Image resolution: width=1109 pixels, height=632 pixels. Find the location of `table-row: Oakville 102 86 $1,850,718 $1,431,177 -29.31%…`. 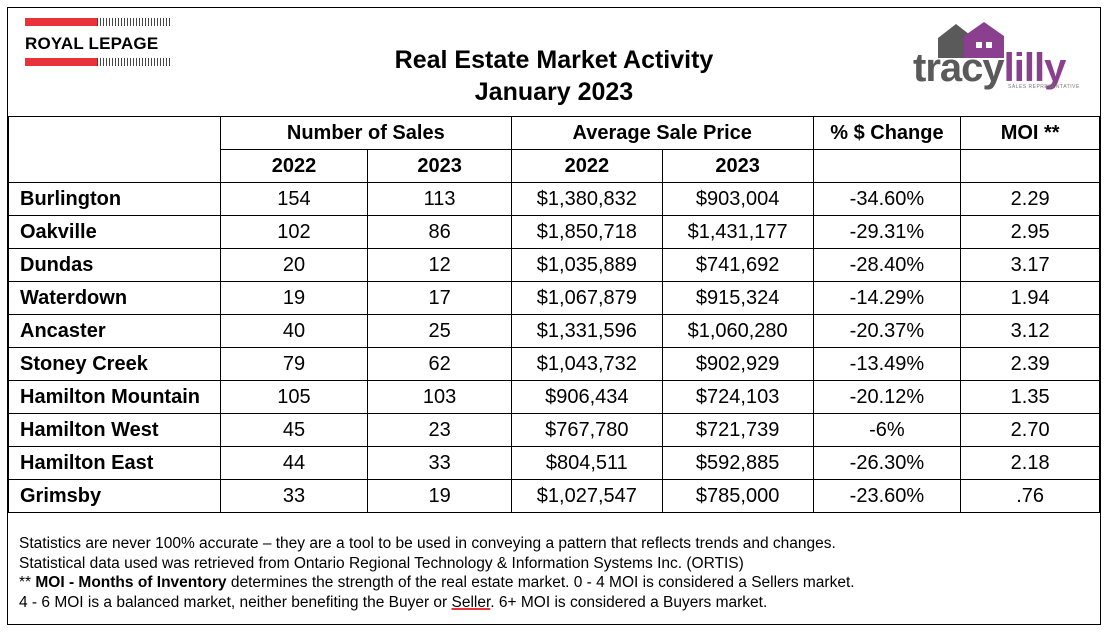

table-row: Oakville 102 86 $1,850,718 $1,431,177 -29.31%… is located at coordinates (554, 232).